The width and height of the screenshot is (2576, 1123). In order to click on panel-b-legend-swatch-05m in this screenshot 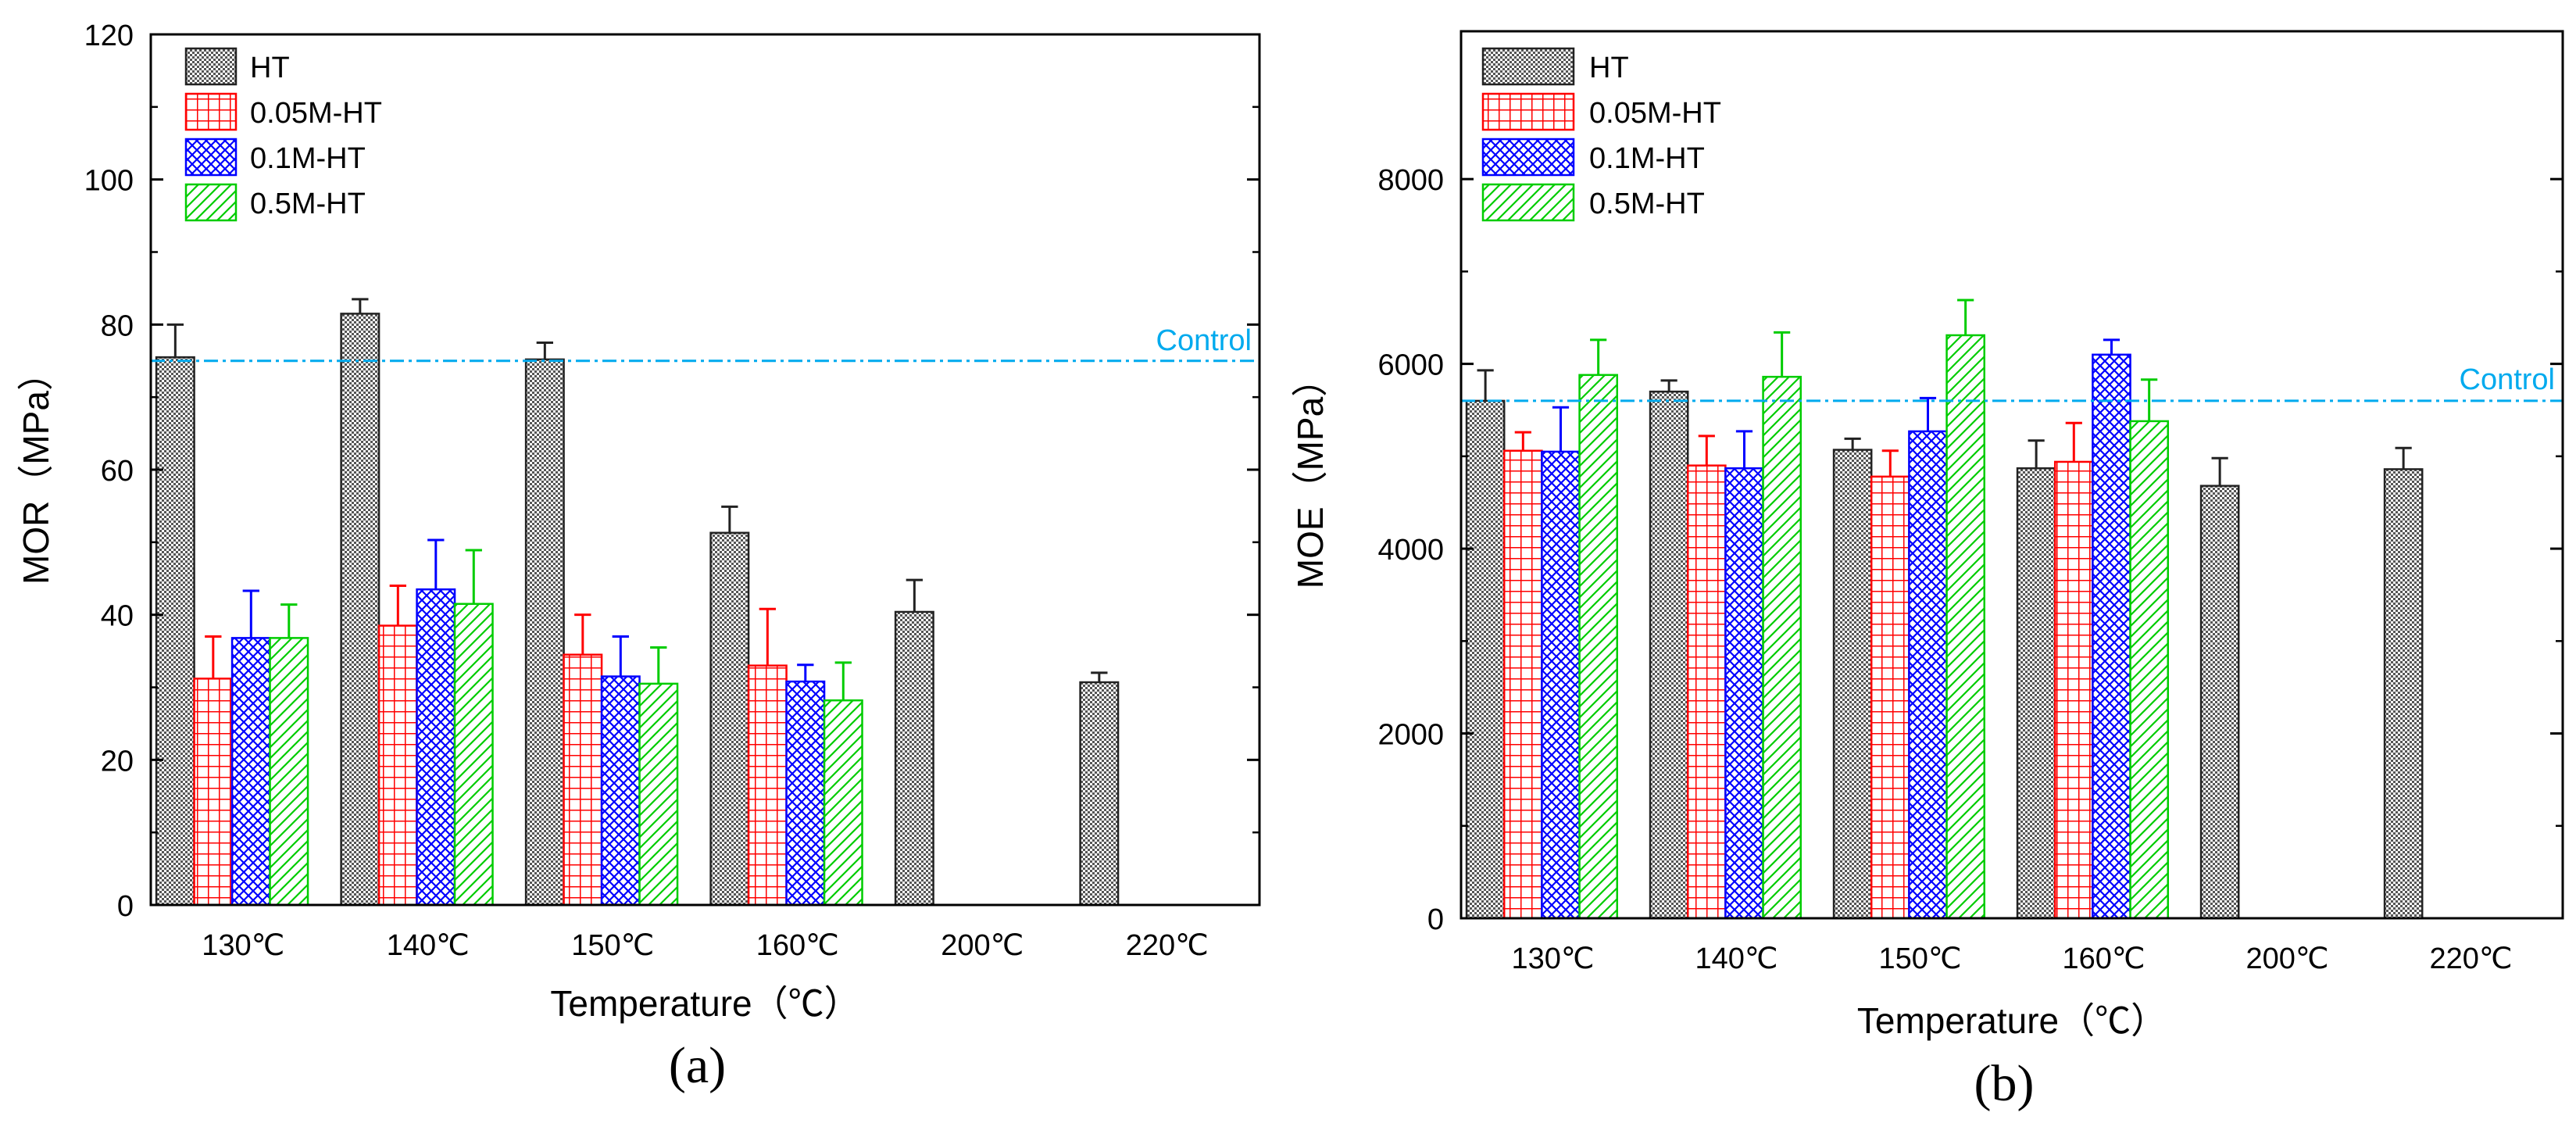, I will do `click(1528, 202)`.